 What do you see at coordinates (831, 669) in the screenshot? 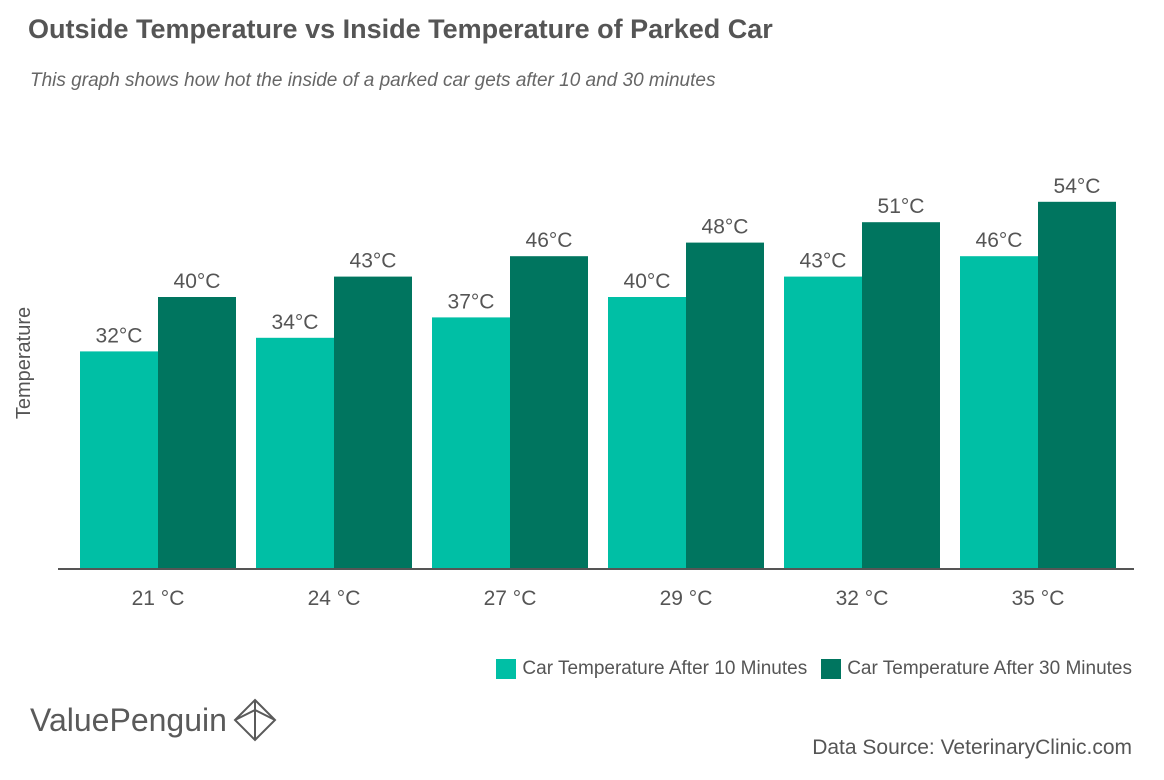
I see `legend-swatch-30-min` at bounding box center [831, 669].